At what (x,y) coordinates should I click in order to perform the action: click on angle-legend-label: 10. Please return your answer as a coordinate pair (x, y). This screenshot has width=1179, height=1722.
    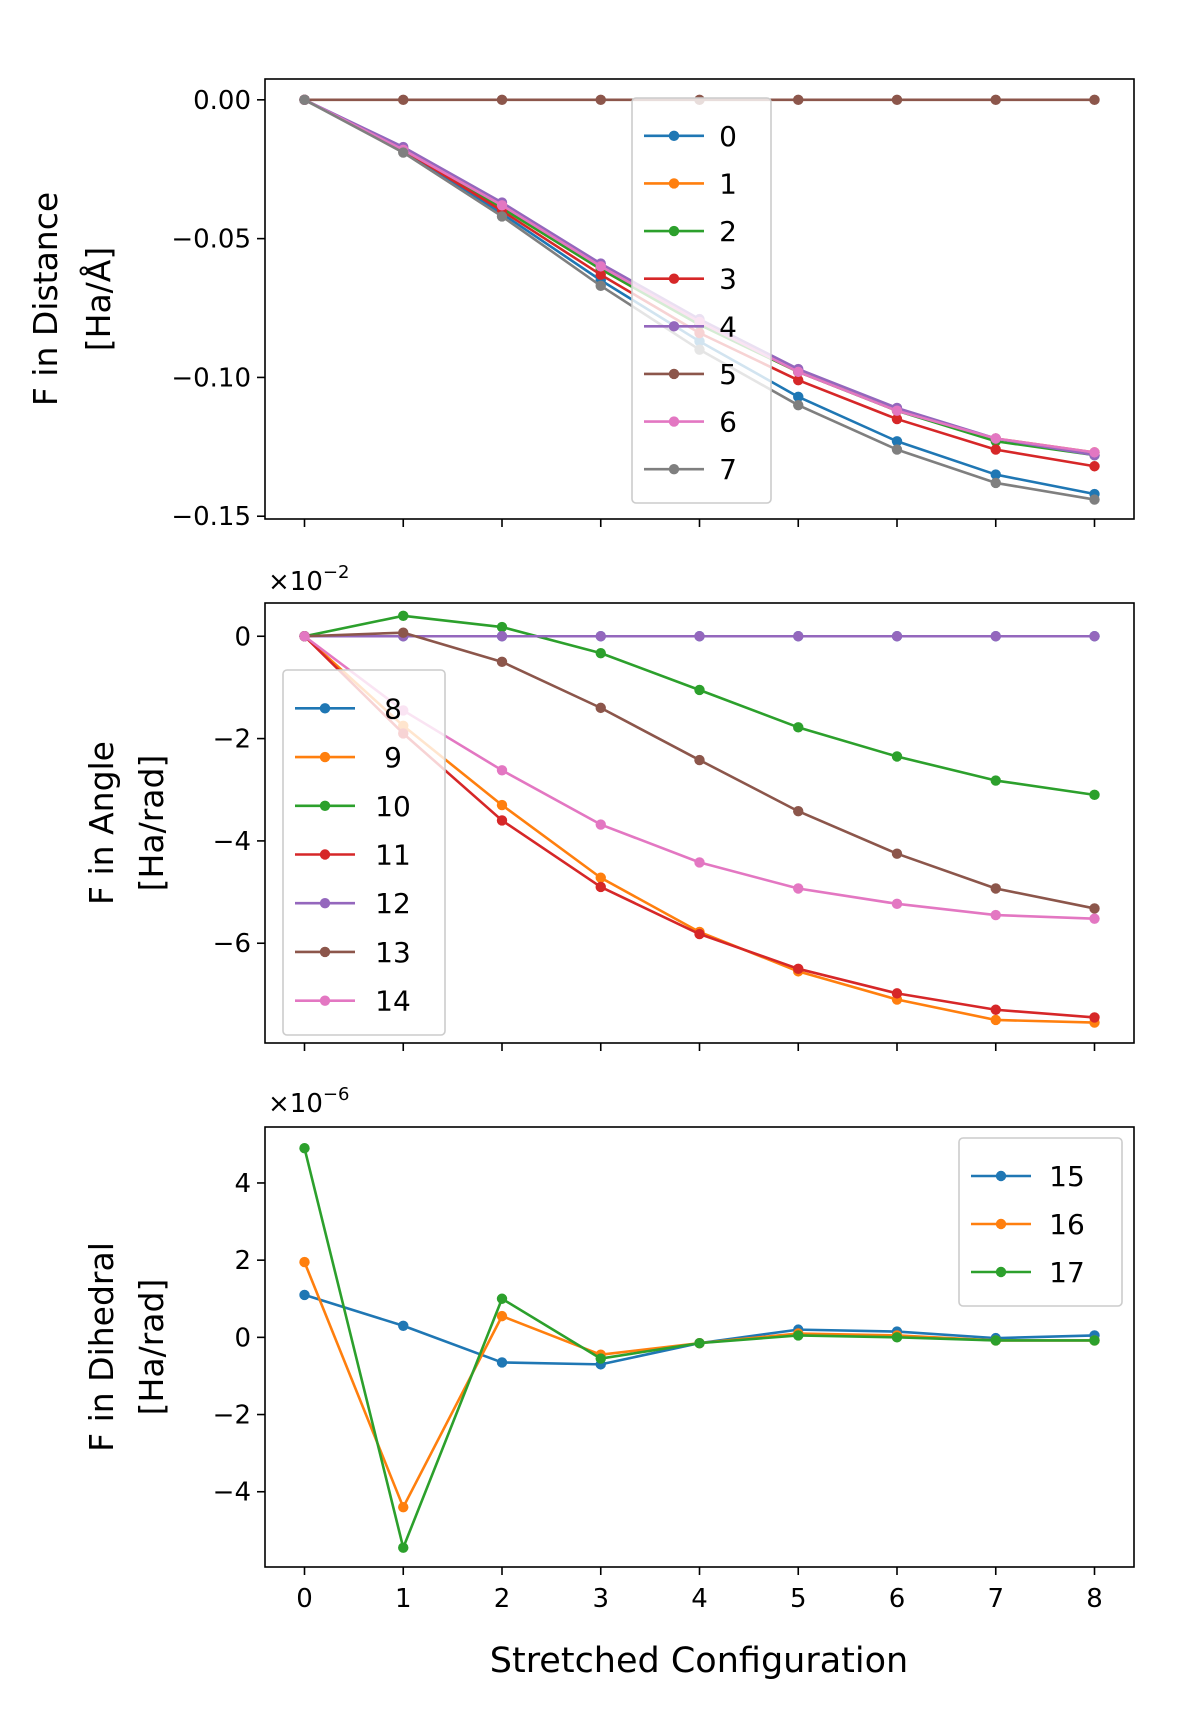
    Looking at the image, I should click on (393, 806).